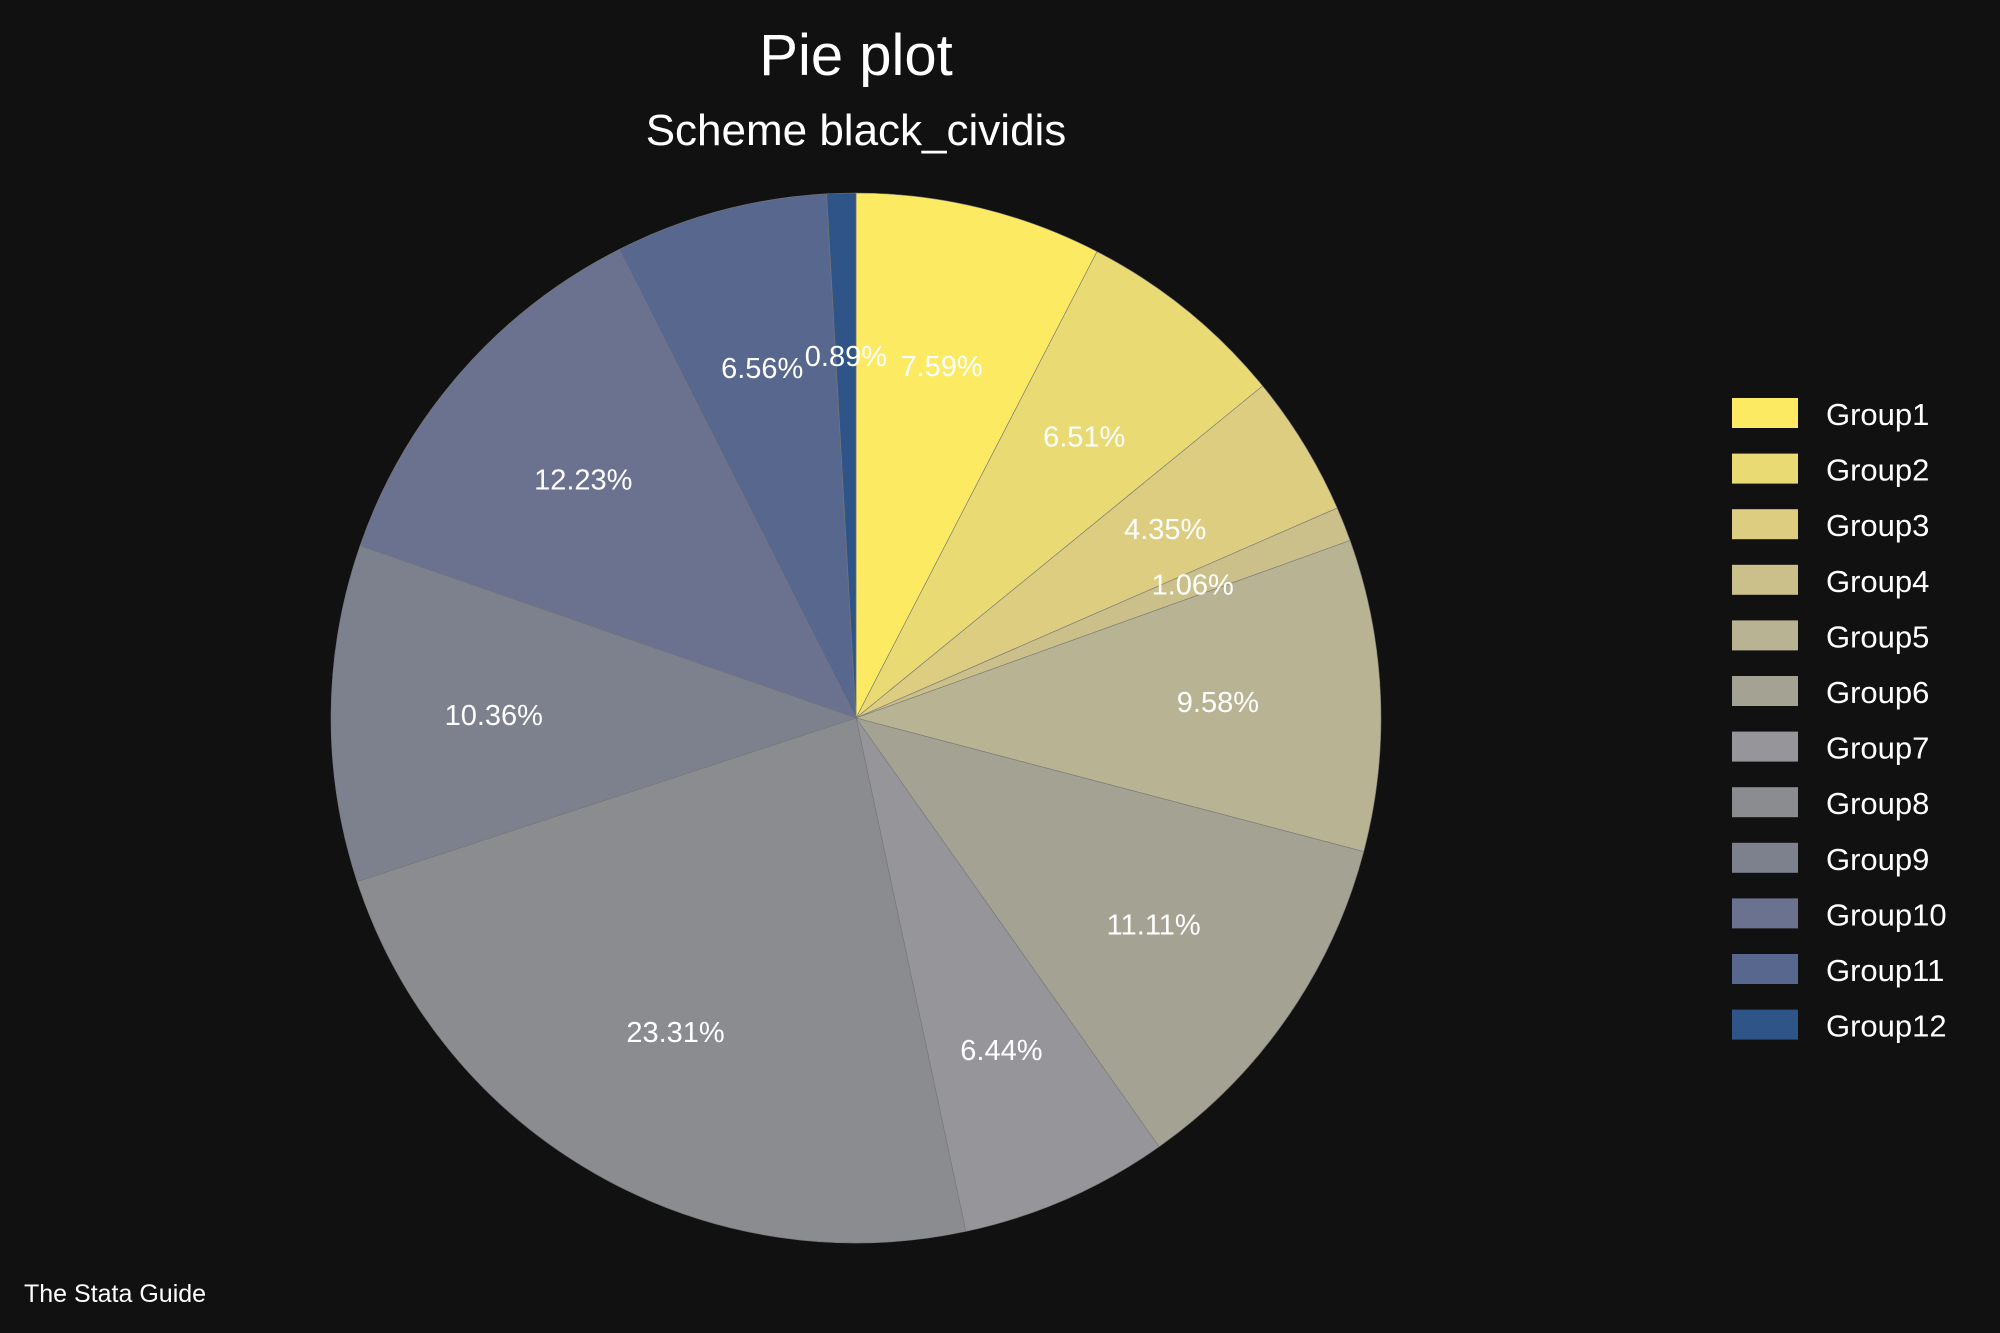 This screenshot has height=1333, width=2000. Describe the element at coordinates (1765, 579) in the screenshot. I see `legend-swatch-group4` at that location.